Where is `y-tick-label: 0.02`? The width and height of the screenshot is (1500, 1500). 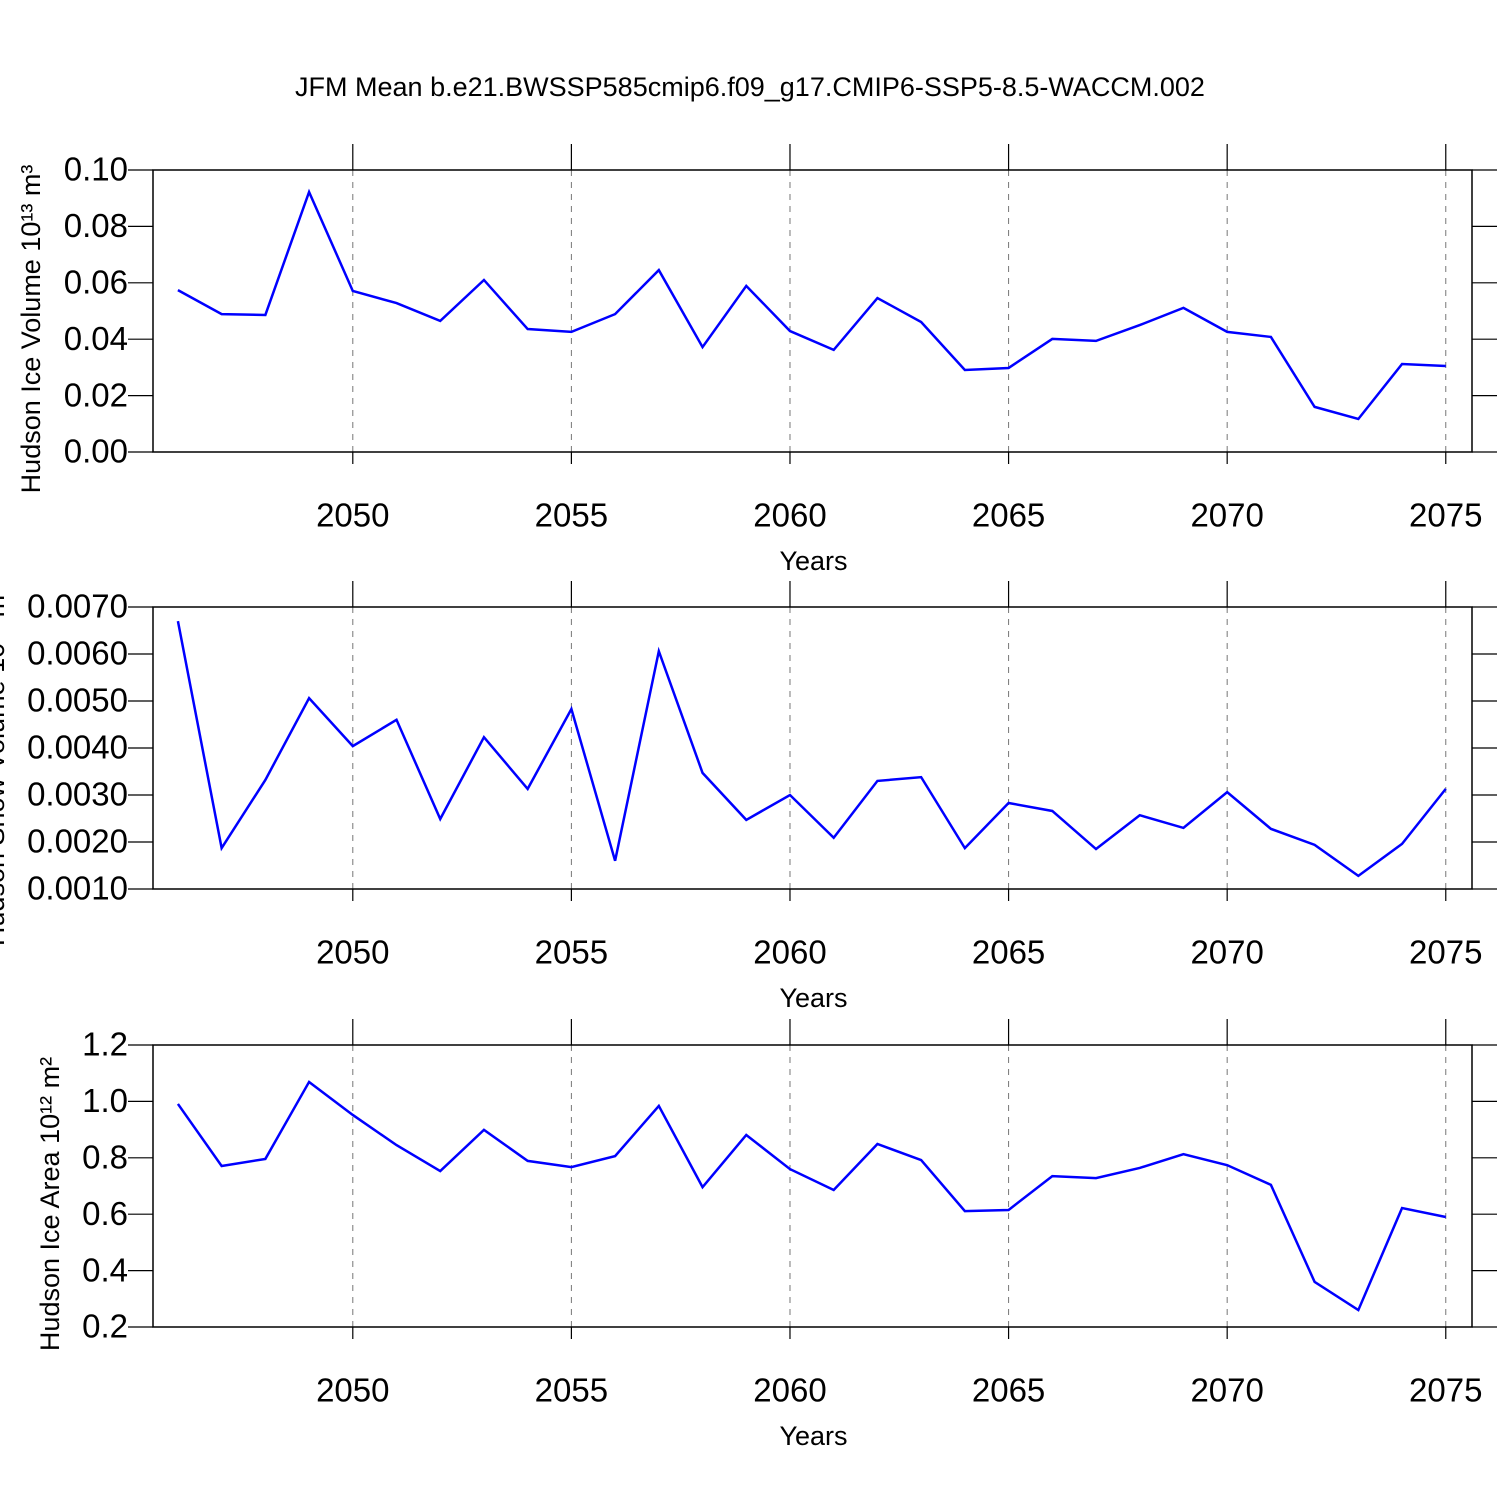 y-tick-label: 0.02 is located at coordinates (96, 394).